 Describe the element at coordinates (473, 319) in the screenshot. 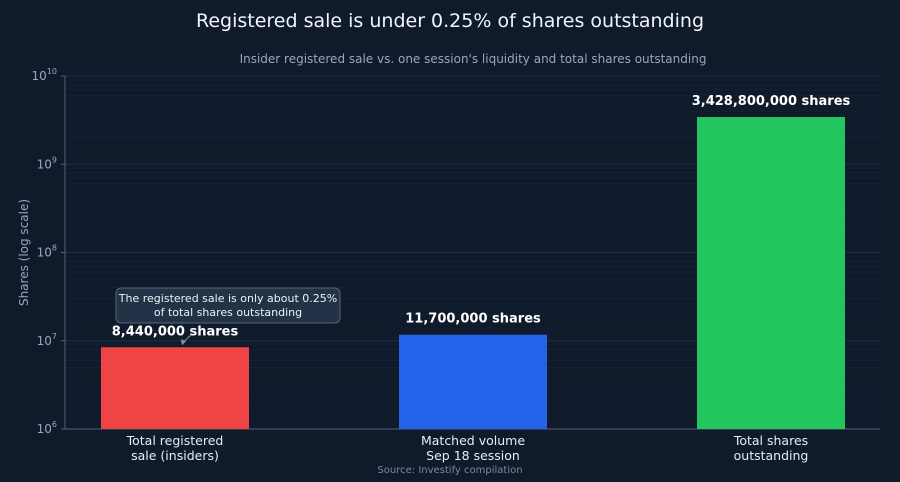

I see `bar-value-label: 11,700,000 shares` at that location.